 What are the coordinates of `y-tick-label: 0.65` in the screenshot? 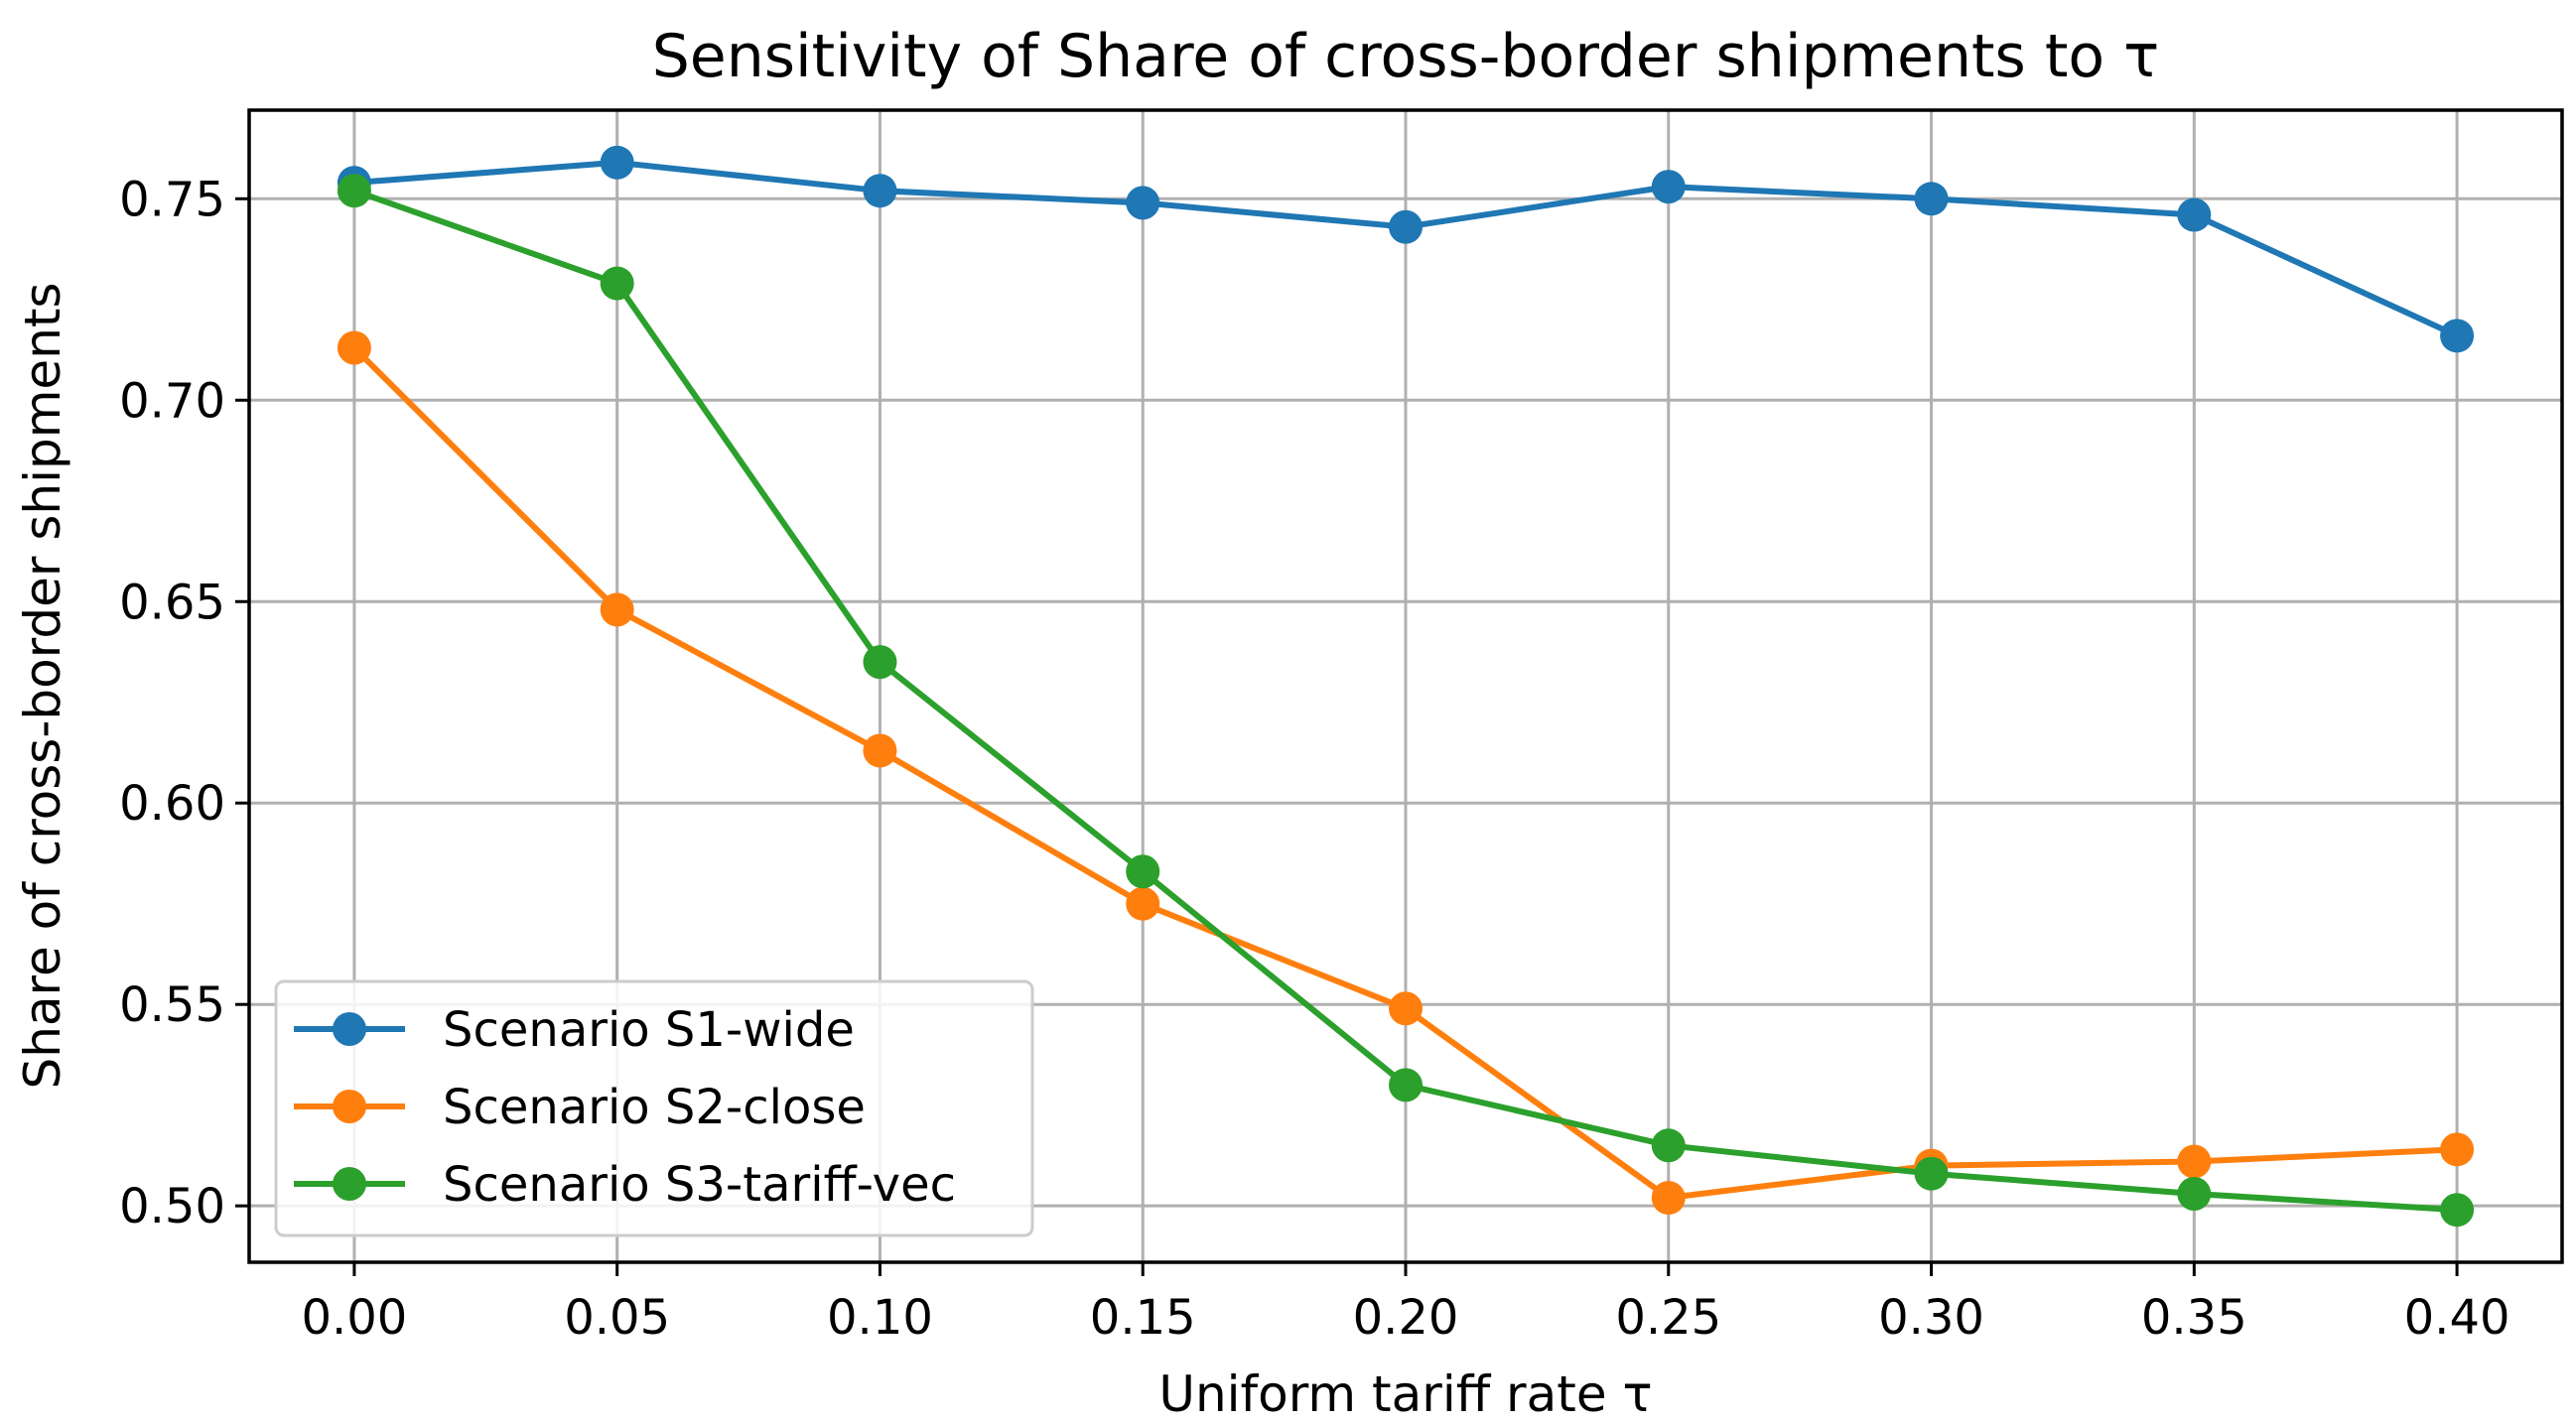 It's located at (172, 602).